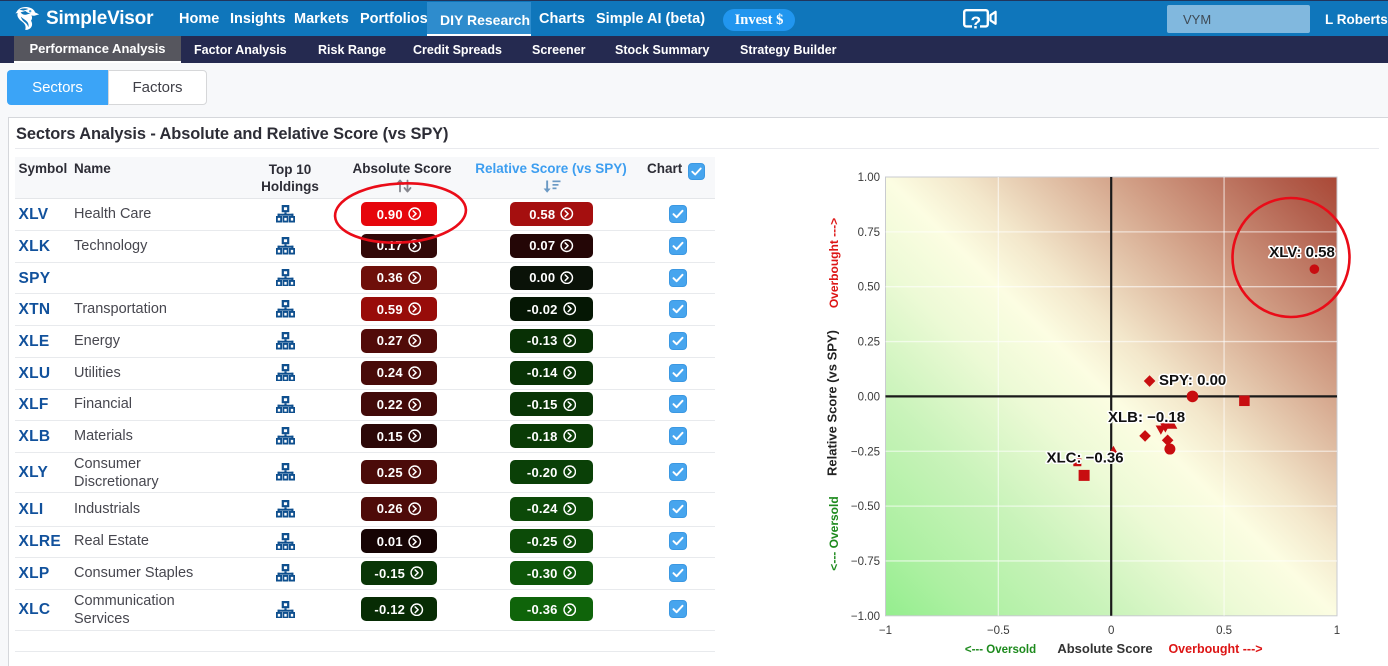 Image resolution: width=1388 pixels, height=666 pixels. Describe the element at coordinates (832, 403) in the screenshot. I see `svg-text: Relative Score (vs SPY)` at that location.